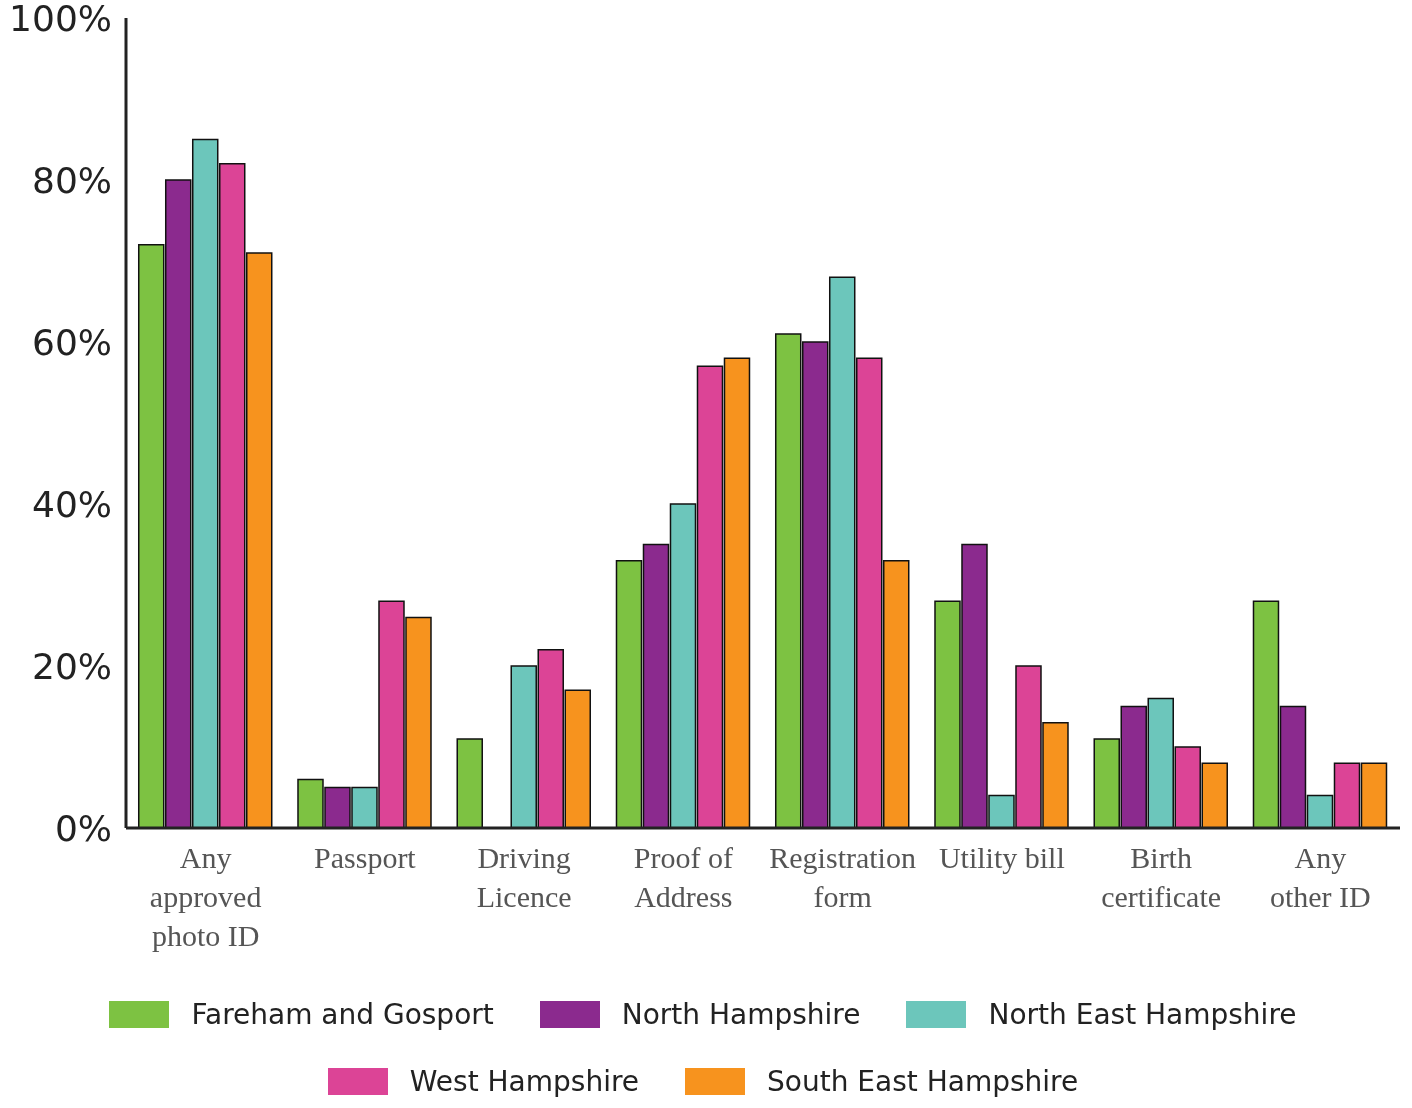  I want to click on x-tick-label: Any other ID, so click(1320, 877).